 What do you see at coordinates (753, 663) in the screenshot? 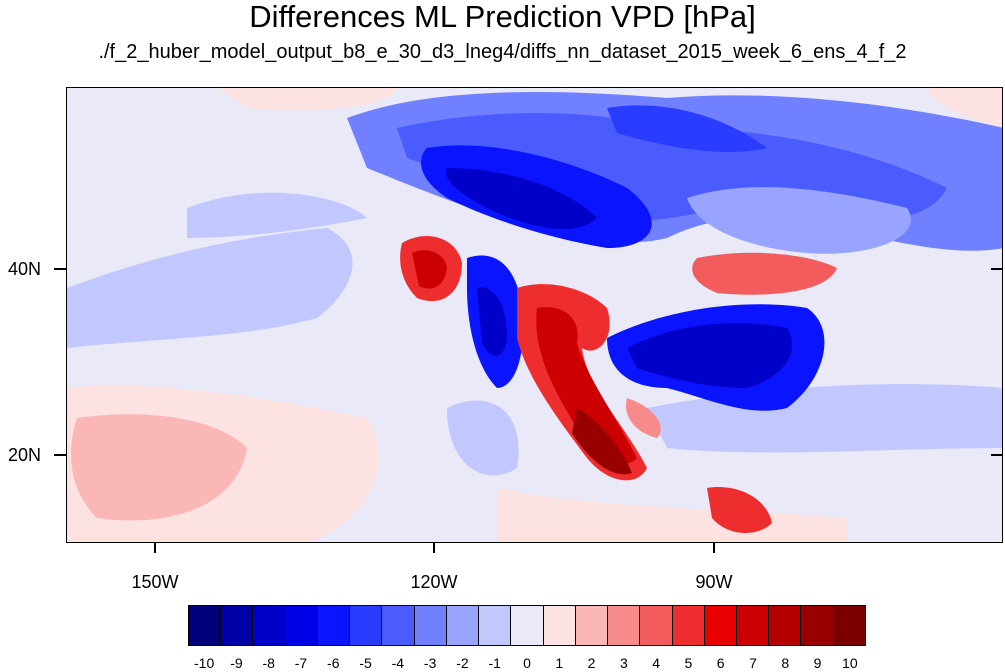
I see `colorbar-label: 7` at bounding box center [753, 663].